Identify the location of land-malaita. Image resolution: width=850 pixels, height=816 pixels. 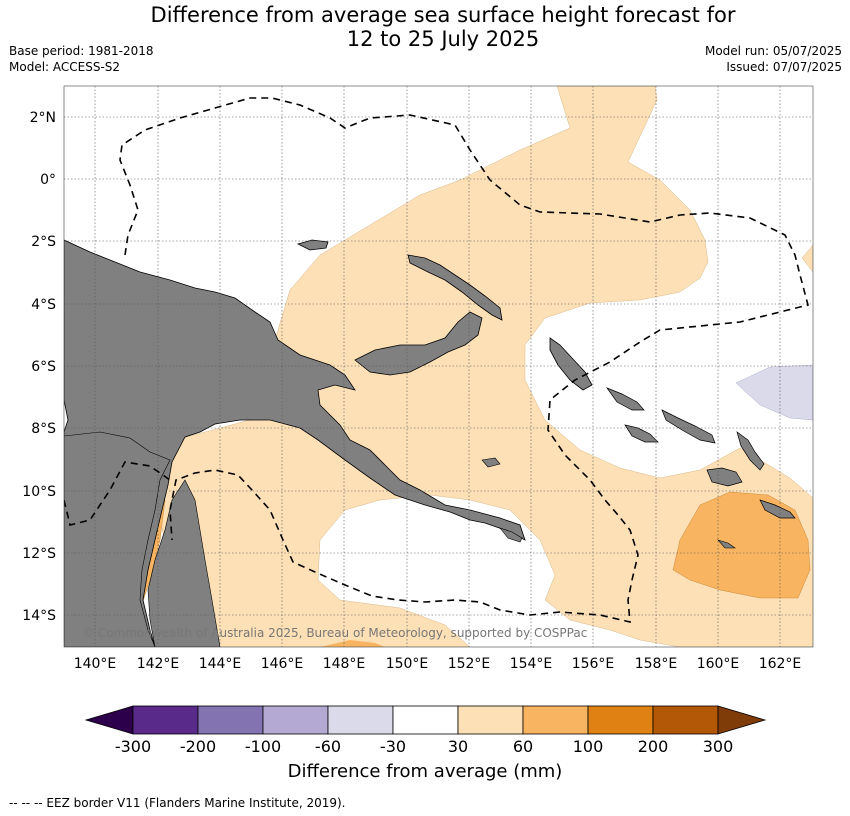
(750, 451).